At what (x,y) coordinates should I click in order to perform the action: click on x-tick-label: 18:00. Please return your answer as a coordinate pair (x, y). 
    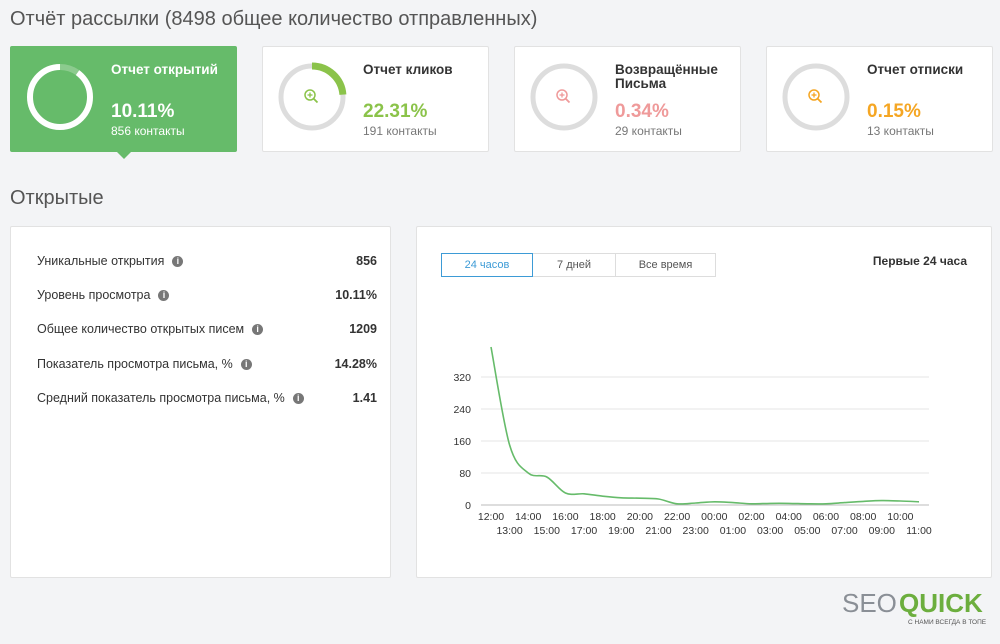
    Looking at the image, I should click on (603, 517).